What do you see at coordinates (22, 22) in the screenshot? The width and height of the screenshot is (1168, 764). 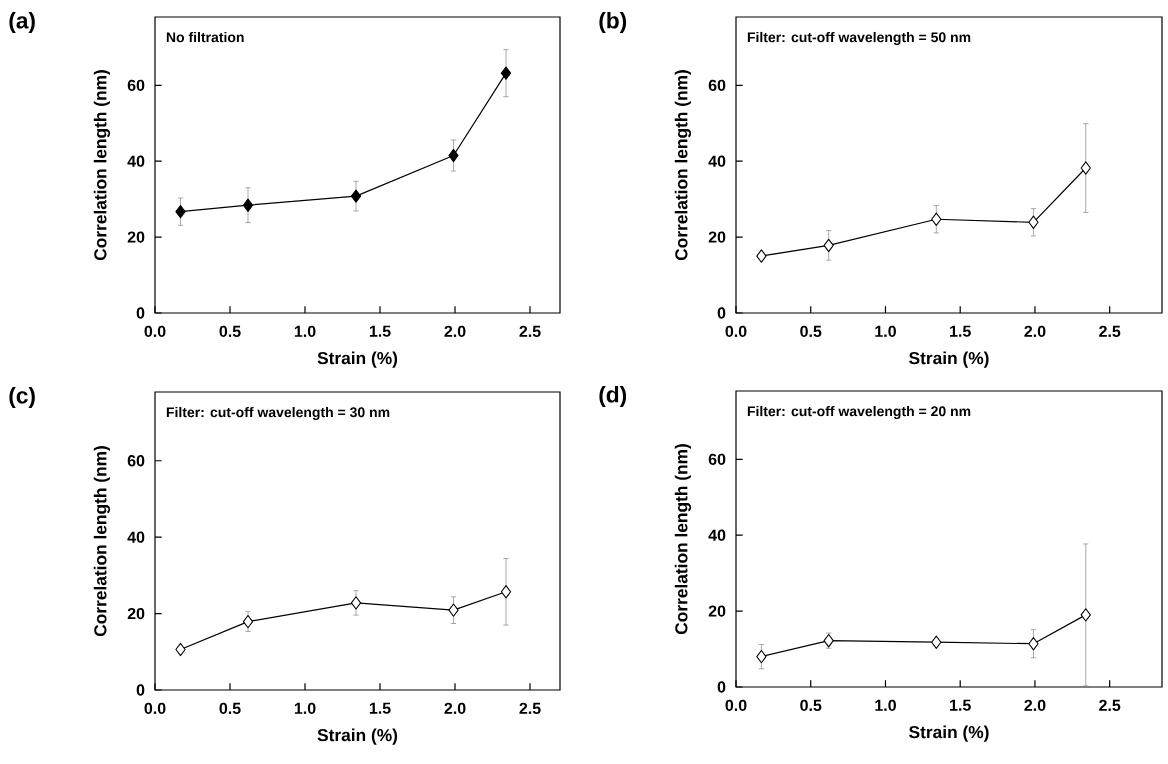 I see `text: (a)` at bounding box center [22, 22].